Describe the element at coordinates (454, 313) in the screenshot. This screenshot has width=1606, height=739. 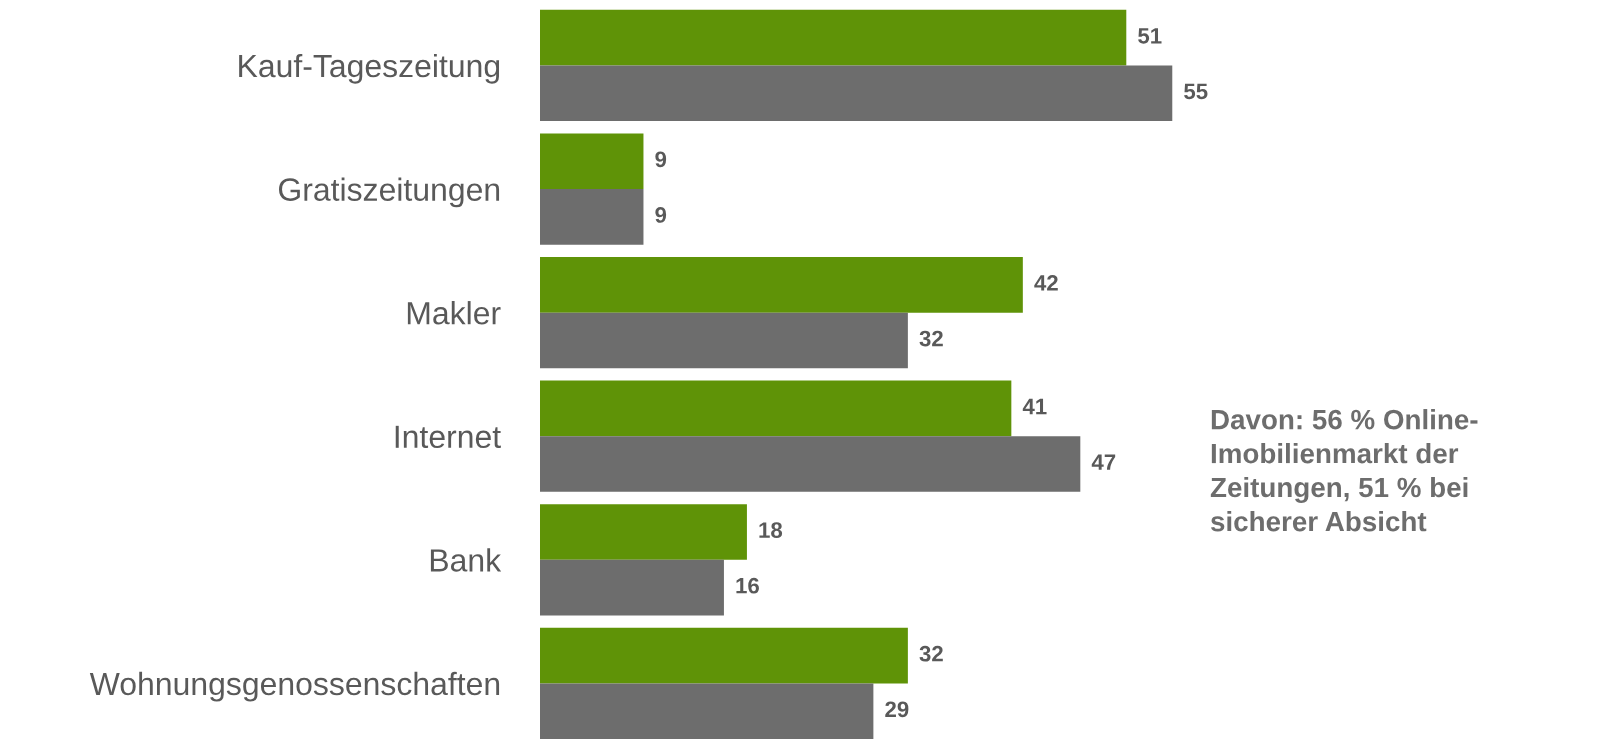
I see `y-tick-label: Makler` at that location.